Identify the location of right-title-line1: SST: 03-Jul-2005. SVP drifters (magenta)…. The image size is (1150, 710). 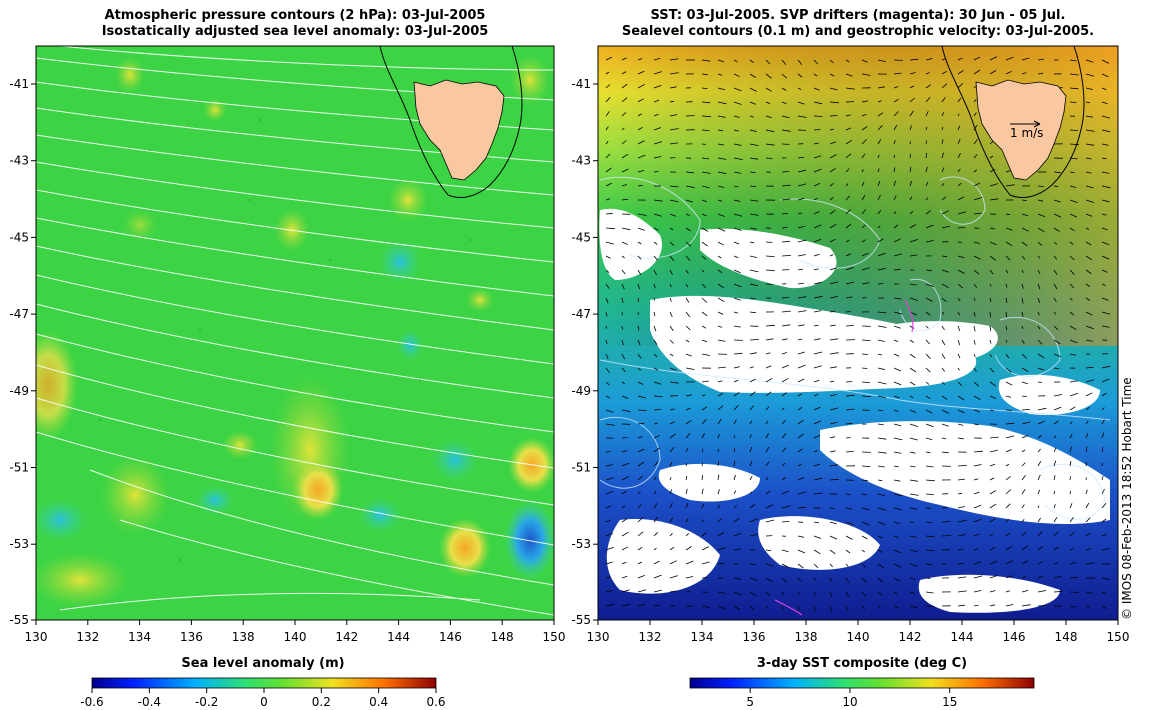
(858, 15).